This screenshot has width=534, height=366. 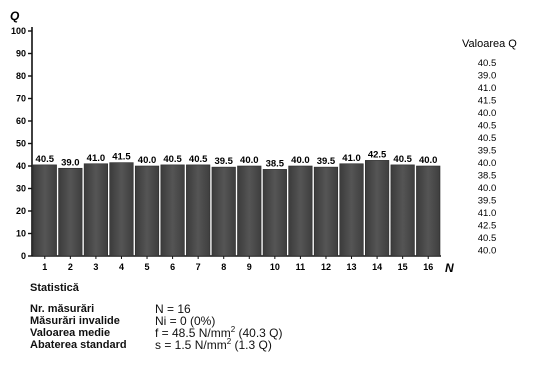 I want to click on stat-row-count: Nr. măsurări N = 16, so click(x=156, y=309).